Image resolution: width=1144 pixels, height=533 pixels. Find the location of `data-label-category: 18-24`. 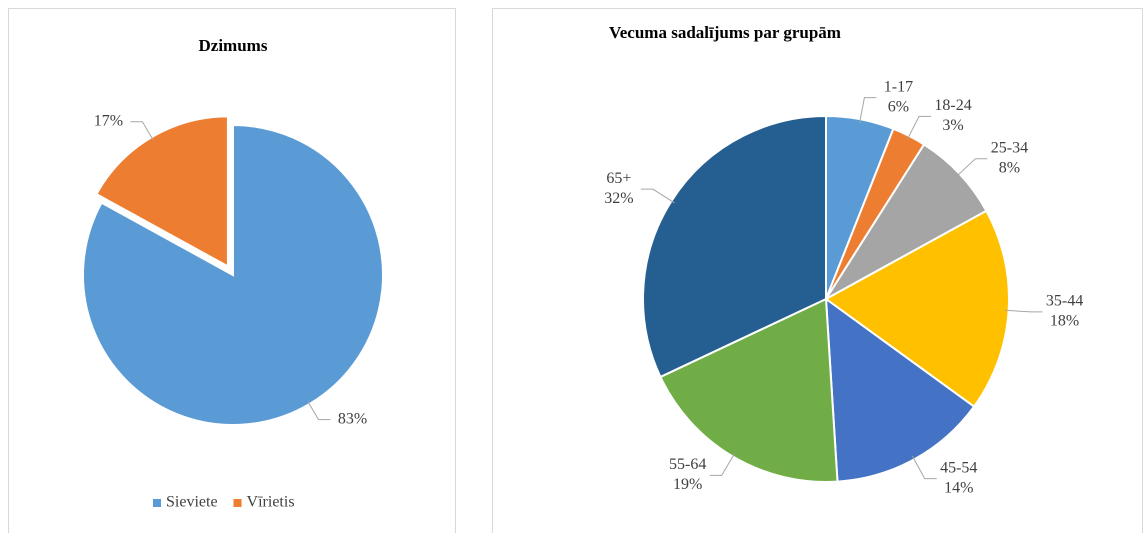

data-label-category: 18-24 is located at coordinates (952, 105).